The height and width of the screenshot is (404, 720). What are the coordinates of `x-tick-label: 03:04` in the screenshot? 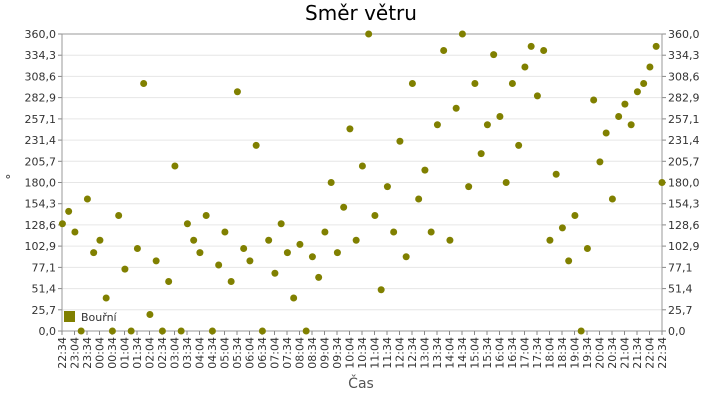 It's located at (175, 353).